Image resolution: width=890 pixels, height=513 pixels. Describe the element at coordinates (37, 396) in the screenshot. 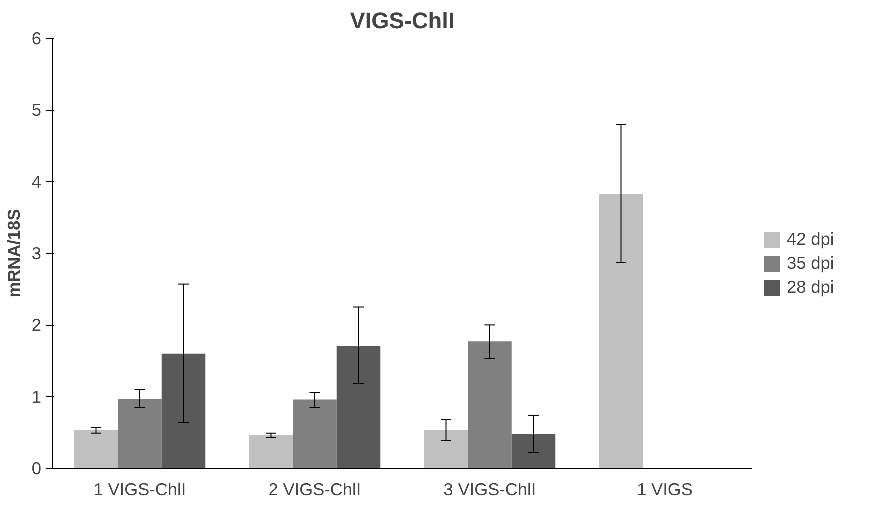

I see `y-tick-label: 1` at that location.